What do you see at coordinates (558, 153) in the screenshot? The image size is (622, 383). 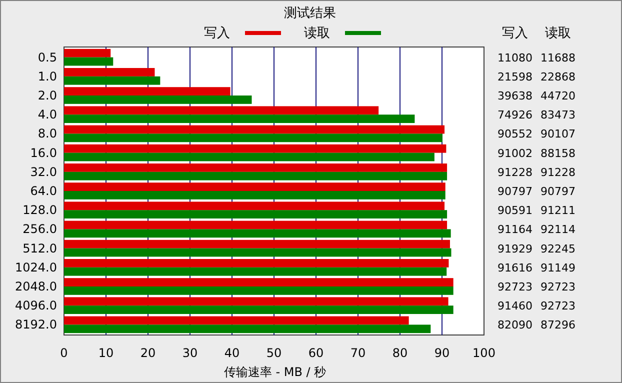 I see `text: 88158` at bounding box center [558, 153].